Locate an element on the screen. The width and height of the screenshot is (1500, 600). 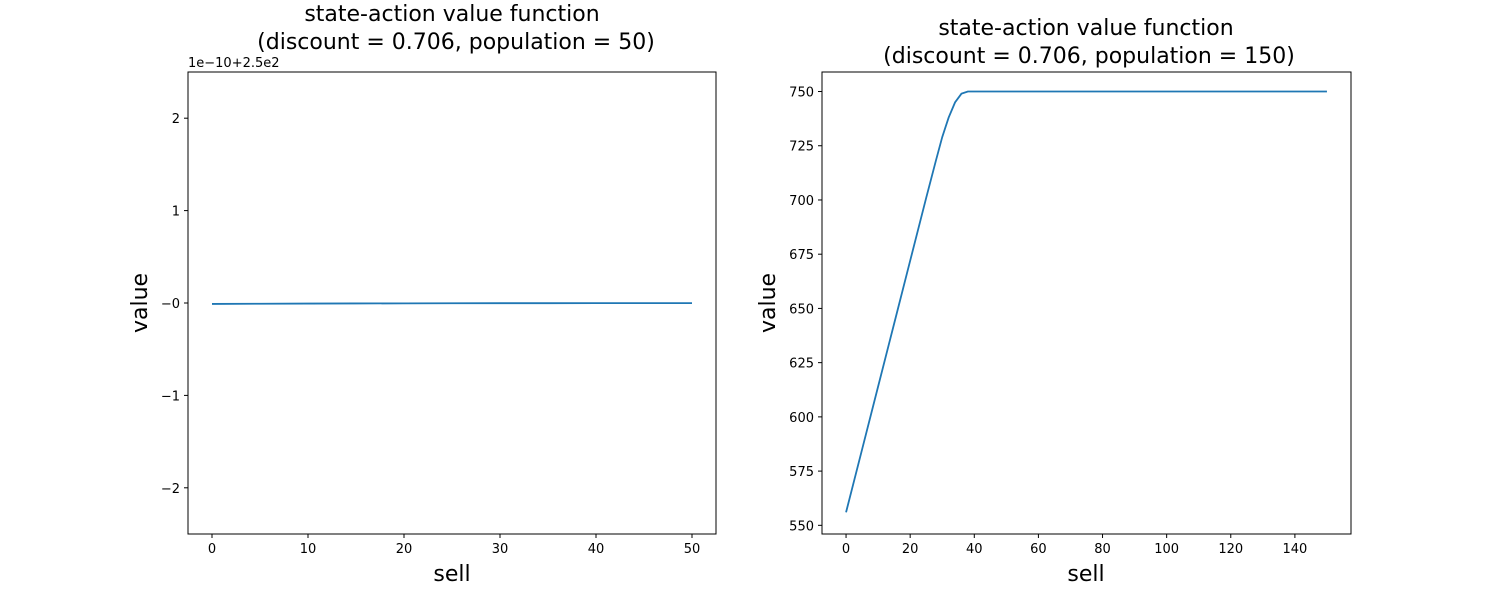
chart-right-ytick-label: 550 is located at coordinates (801, 526).